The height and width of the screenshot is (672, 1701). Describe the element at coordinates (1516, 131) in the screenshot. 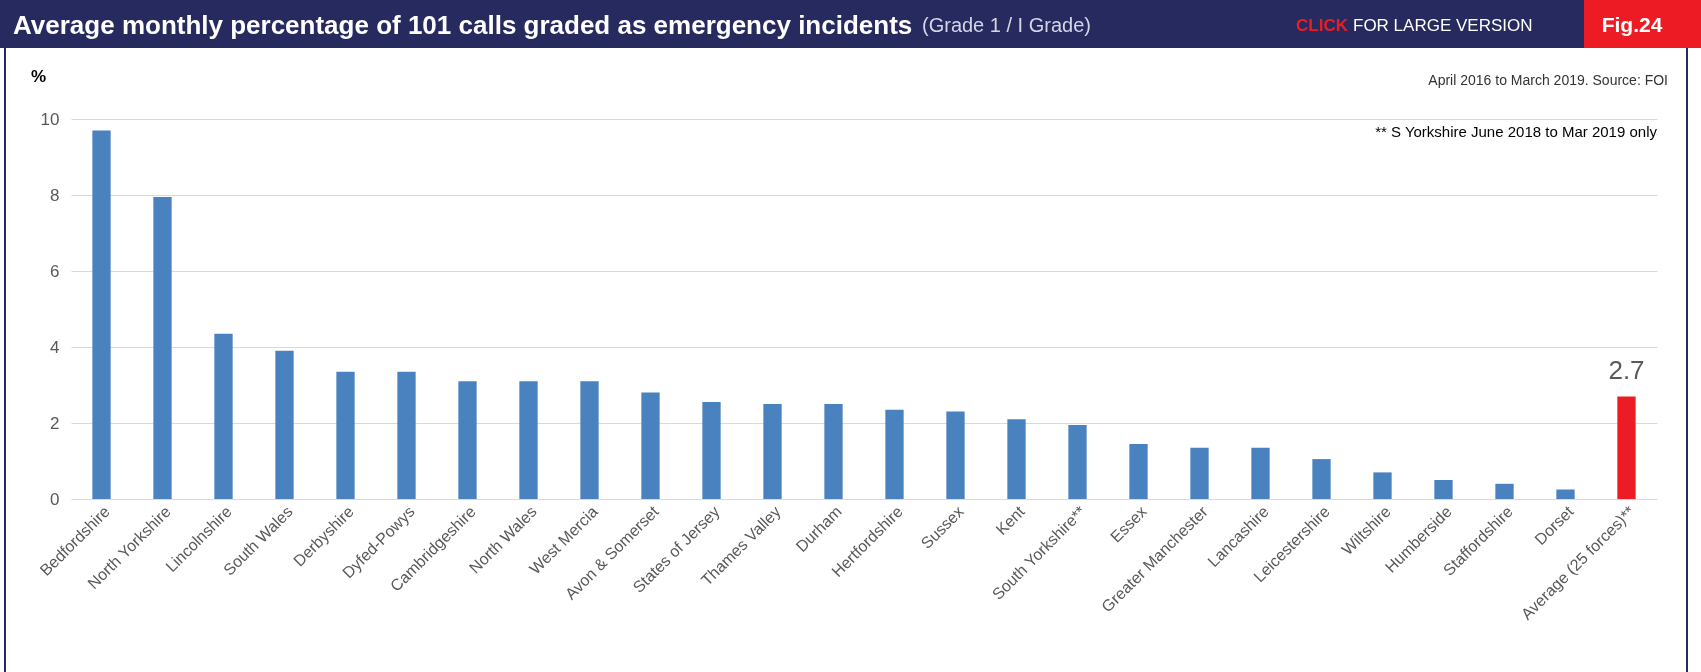

I see `annotation: ** S Yorkshire June 2018 to Mar 2019 only` at that location.